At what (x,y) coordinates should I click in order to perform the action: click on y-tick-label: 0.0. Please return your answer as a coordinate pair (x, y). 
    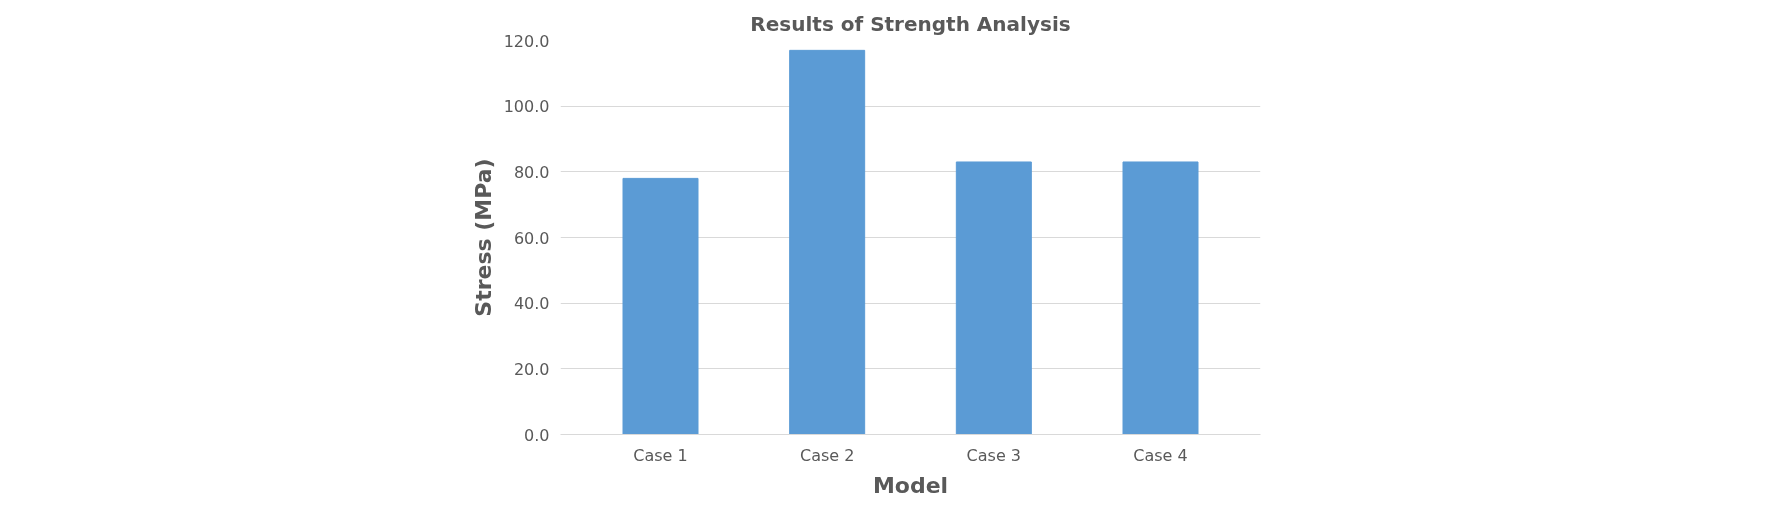
    Looking at the image, I should click on (537, 435).